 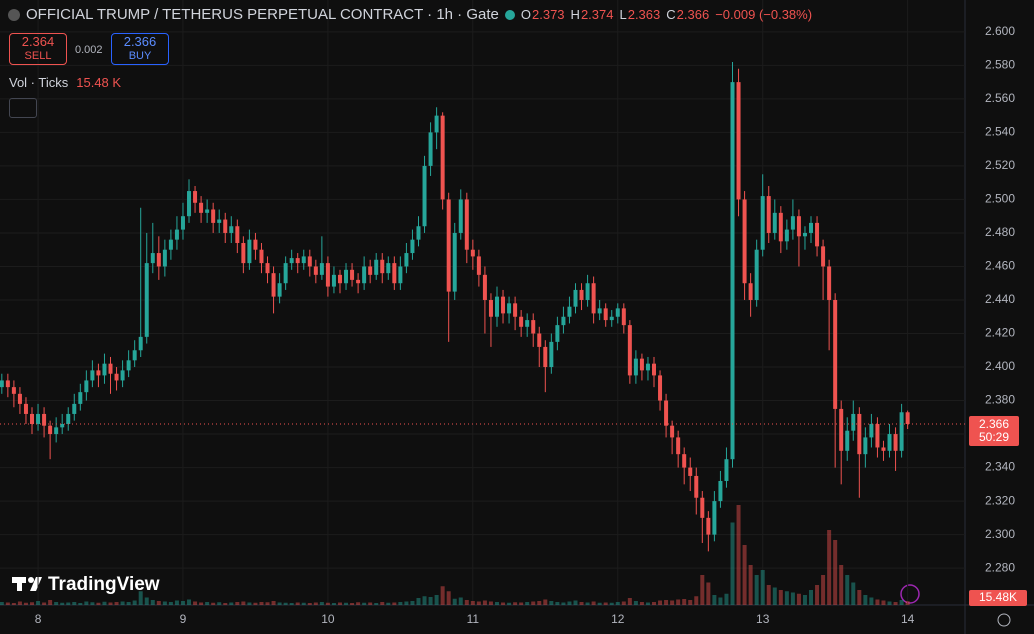 I want to click on y-tick-label: 2.380, so click(x=1000, y=400).